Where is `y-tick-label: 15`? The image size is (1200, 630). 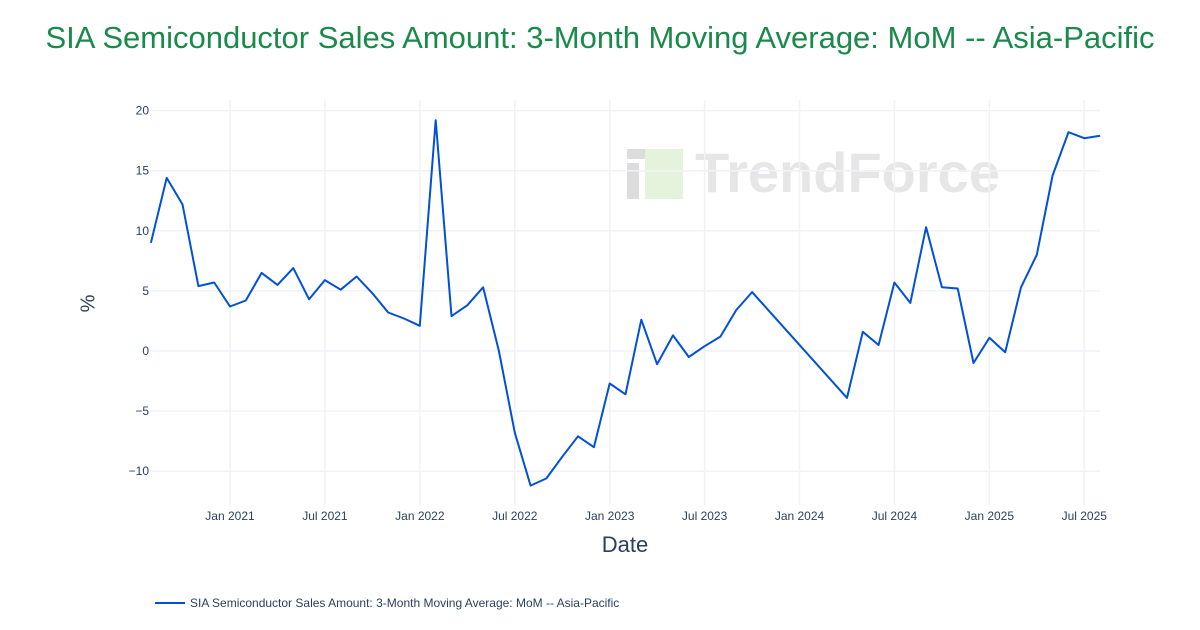 y-tick-label: 15 is located at coordinates (143, 171).